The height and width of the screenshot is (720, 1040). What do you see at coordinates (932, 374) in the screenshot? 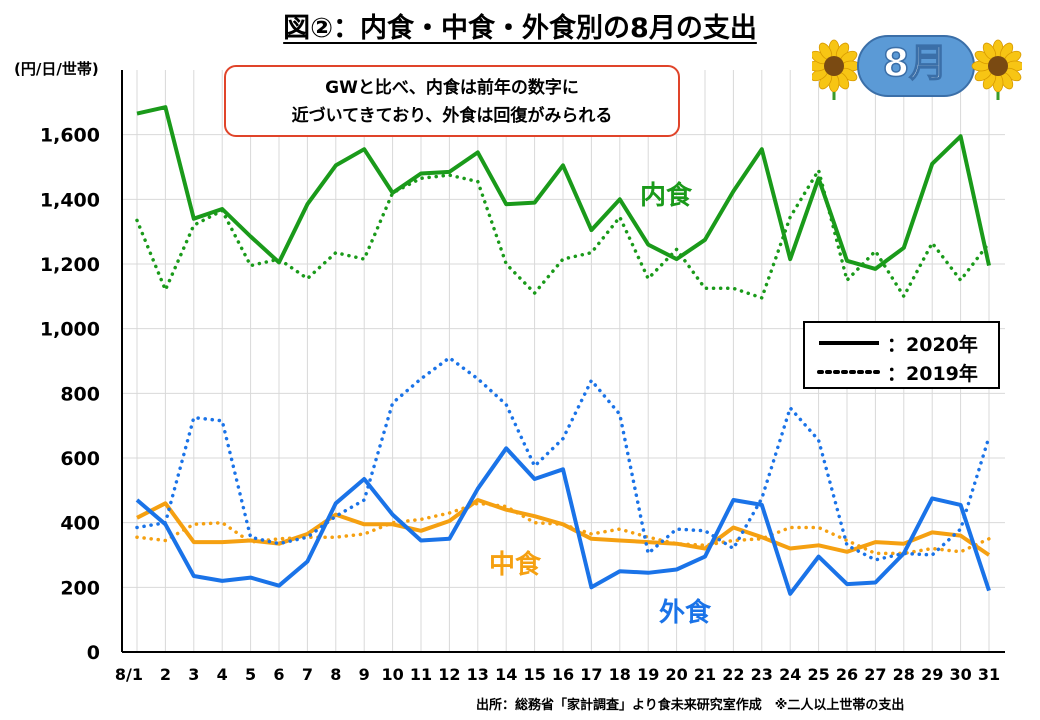
I see `legend-label-2019: ：2019年` at bounding box center [932, 374].